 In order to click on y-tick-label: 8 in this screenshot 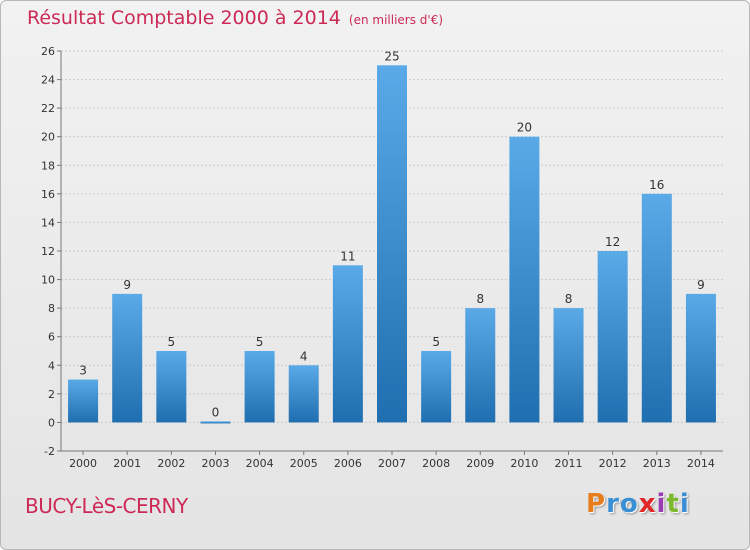, I will do `click(51, 308)`.